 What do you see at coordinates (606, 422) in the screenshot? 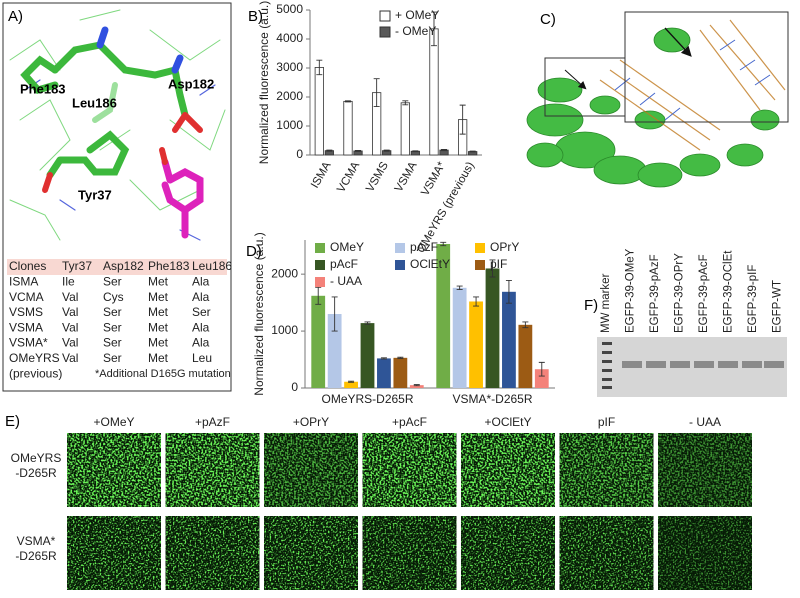
I see `column-label: pIF` at bounding box center [606, 422].